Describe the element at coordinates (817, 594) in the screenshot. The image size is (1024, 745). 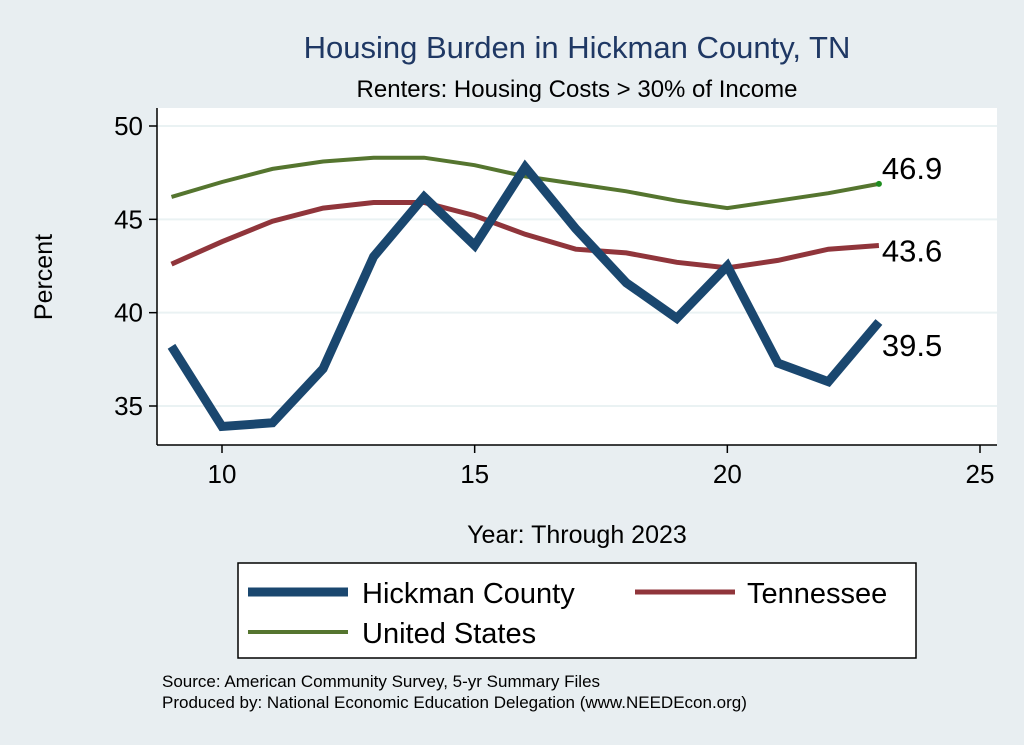
I see `legend-label-tennessee: Tennessee` at that location.